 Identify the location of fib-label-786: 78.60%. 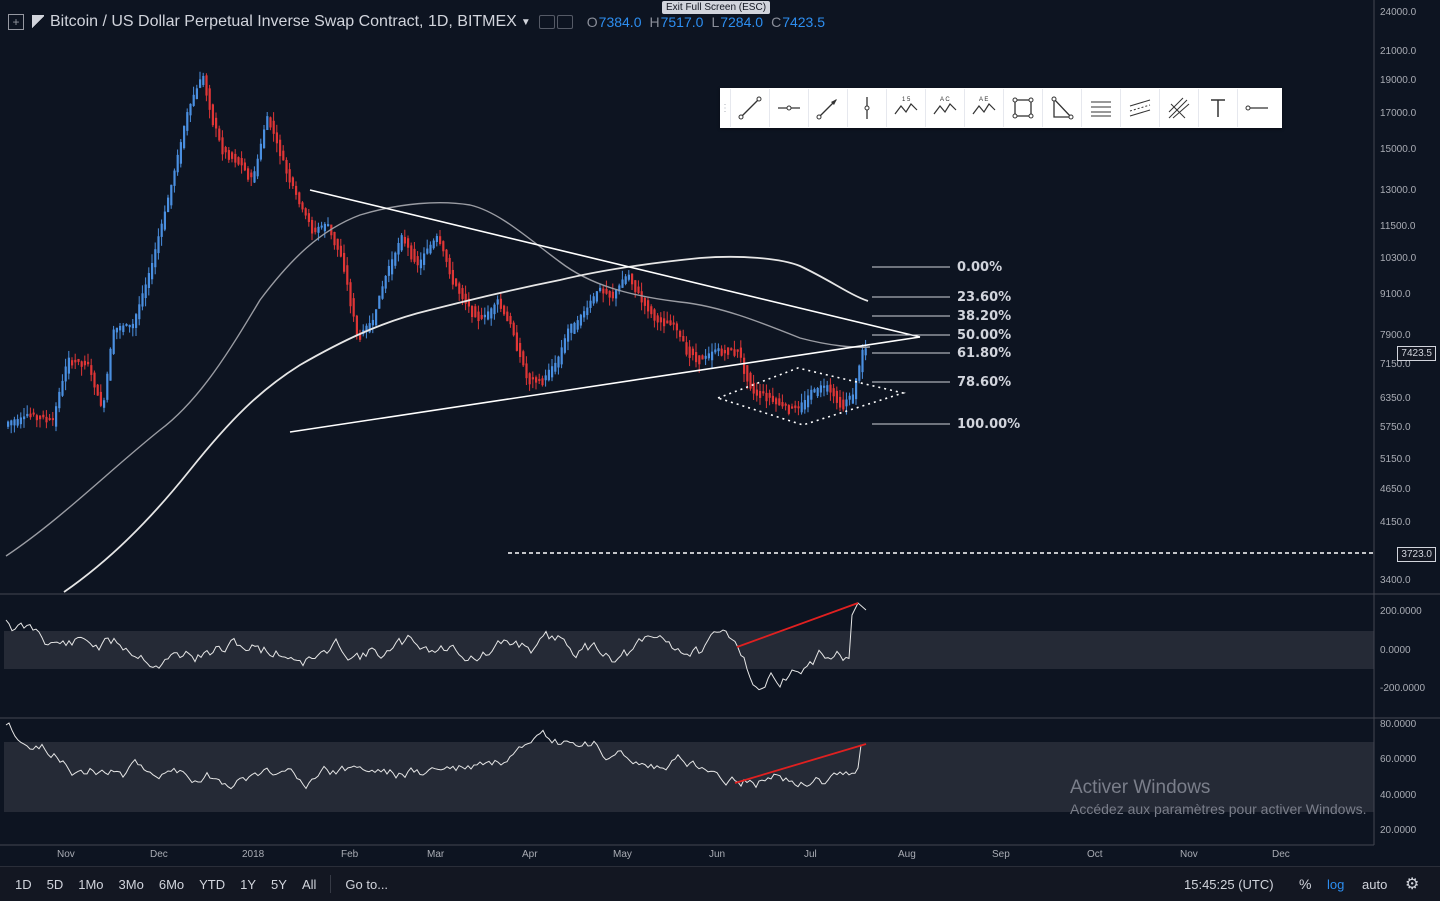
(984, 382).